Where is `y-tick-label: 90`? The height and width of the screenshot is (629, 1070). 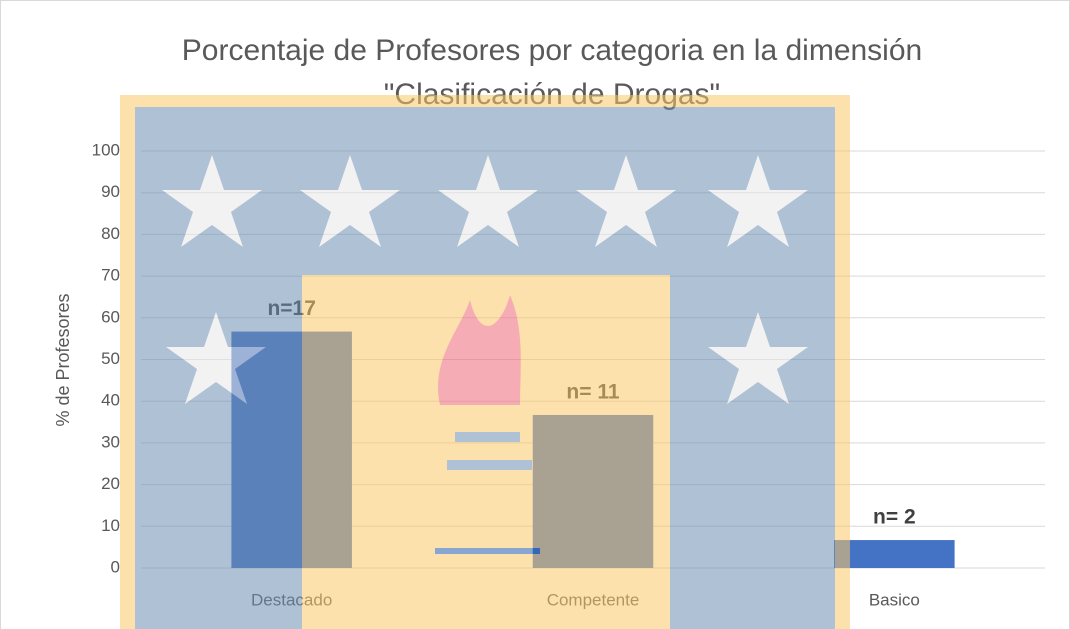 y-tick-label: 90 is located at coordinates (110, 191).